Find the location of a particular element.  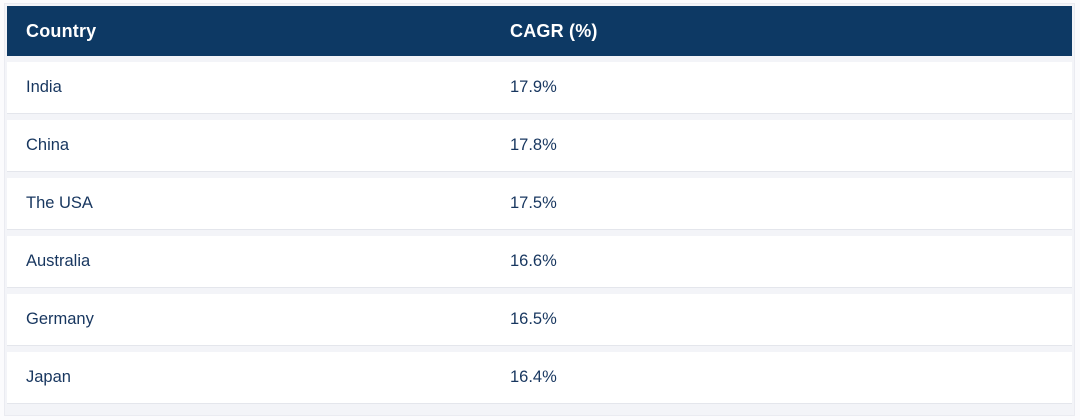

table-row: Germany 16.5% is located at coordinates (539, 320).